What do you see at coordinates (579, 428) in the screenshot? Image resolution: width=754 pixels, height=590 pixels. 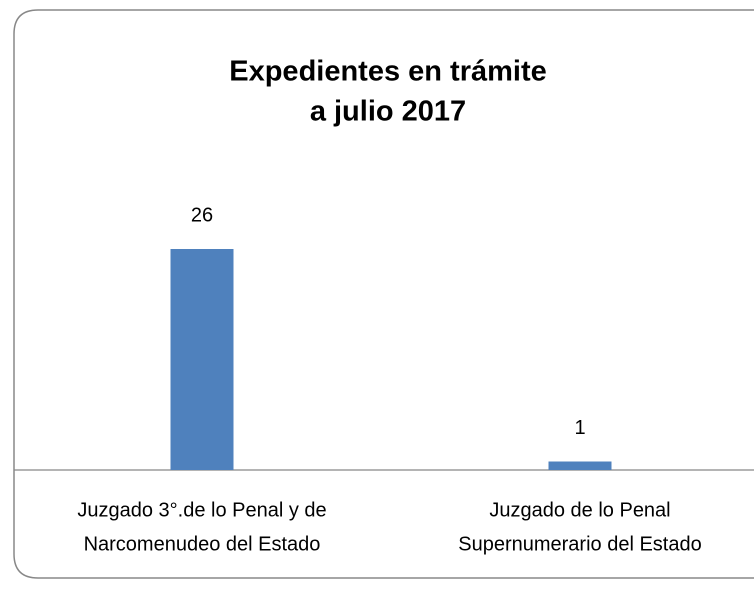 I see `data-label: 1` at bounding box center [579, 428].